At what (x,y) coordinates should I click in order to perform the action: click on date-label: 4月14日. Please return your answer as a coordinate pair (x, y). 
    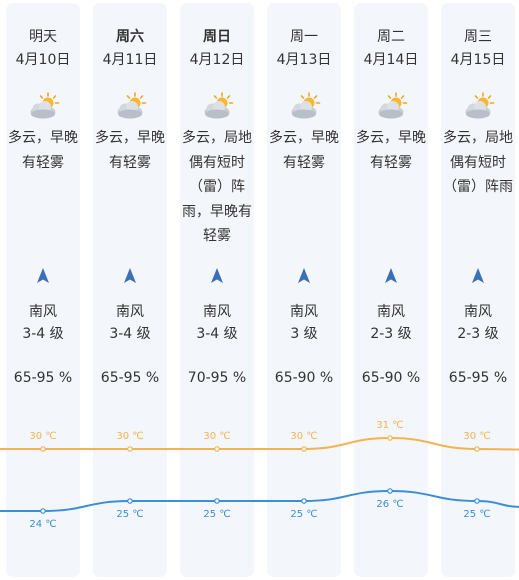
    Looking at the image, I should click on (391, 60).